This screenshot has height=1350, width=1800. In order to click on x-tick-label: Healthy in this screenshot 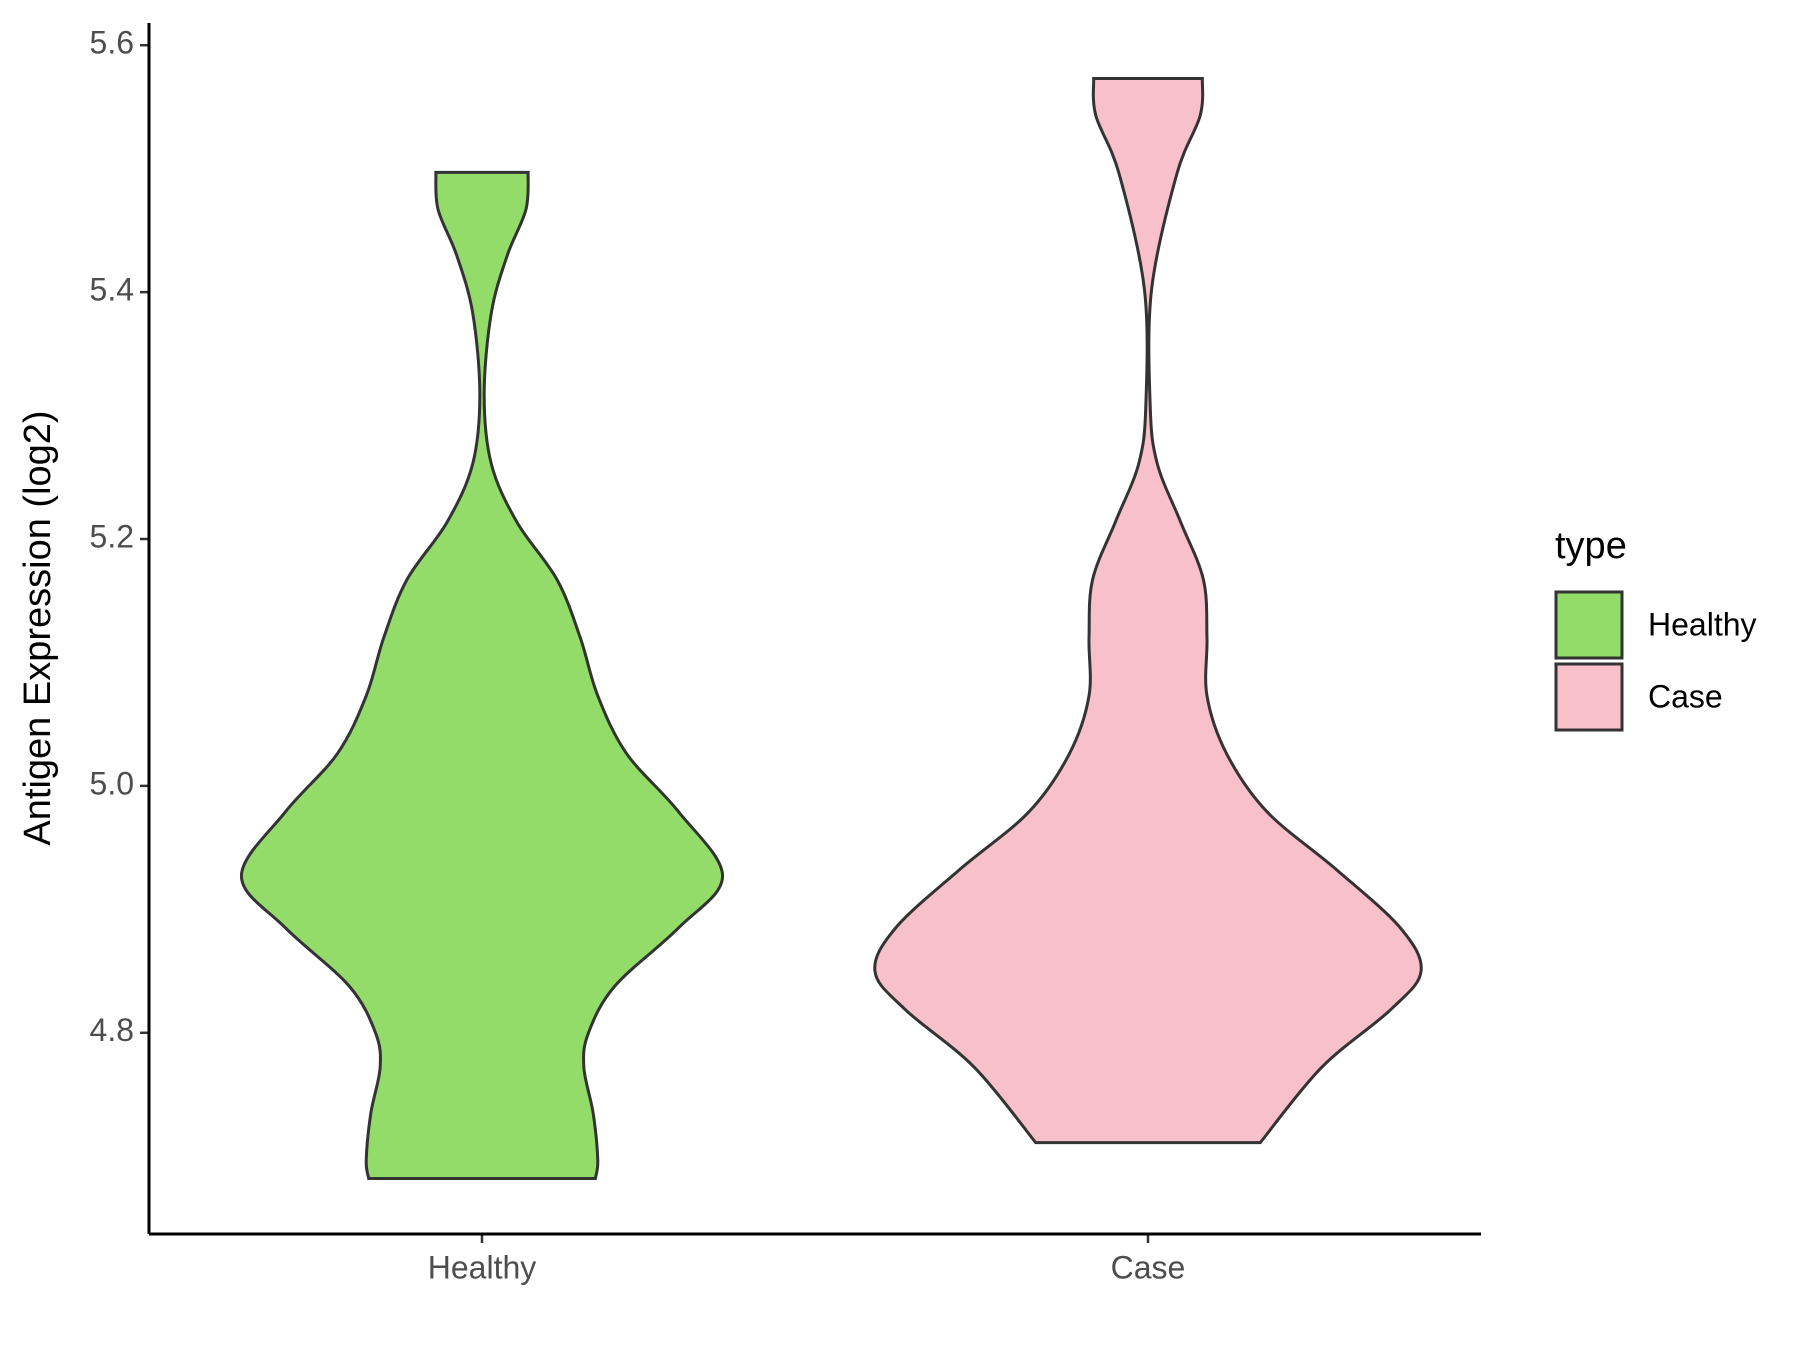, I will do `click(482, 1267)`.